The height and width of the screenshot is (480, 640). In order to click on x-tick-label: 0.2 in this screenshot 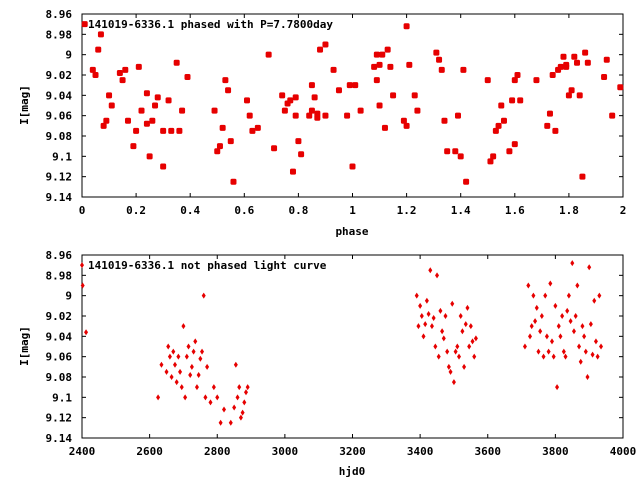, I will do `click(136, 210)`.